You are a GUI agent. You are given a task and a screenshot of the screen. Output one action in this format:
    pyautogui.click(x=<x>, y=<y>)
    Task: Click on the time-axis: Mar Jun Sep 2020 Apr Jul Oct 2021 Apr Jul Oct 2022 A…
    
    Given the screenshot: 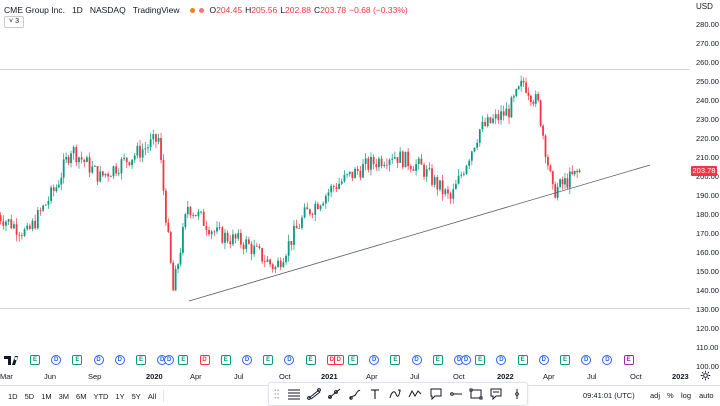 What is the action you would take?
    pyautogui.click(x=345, y=378)
    